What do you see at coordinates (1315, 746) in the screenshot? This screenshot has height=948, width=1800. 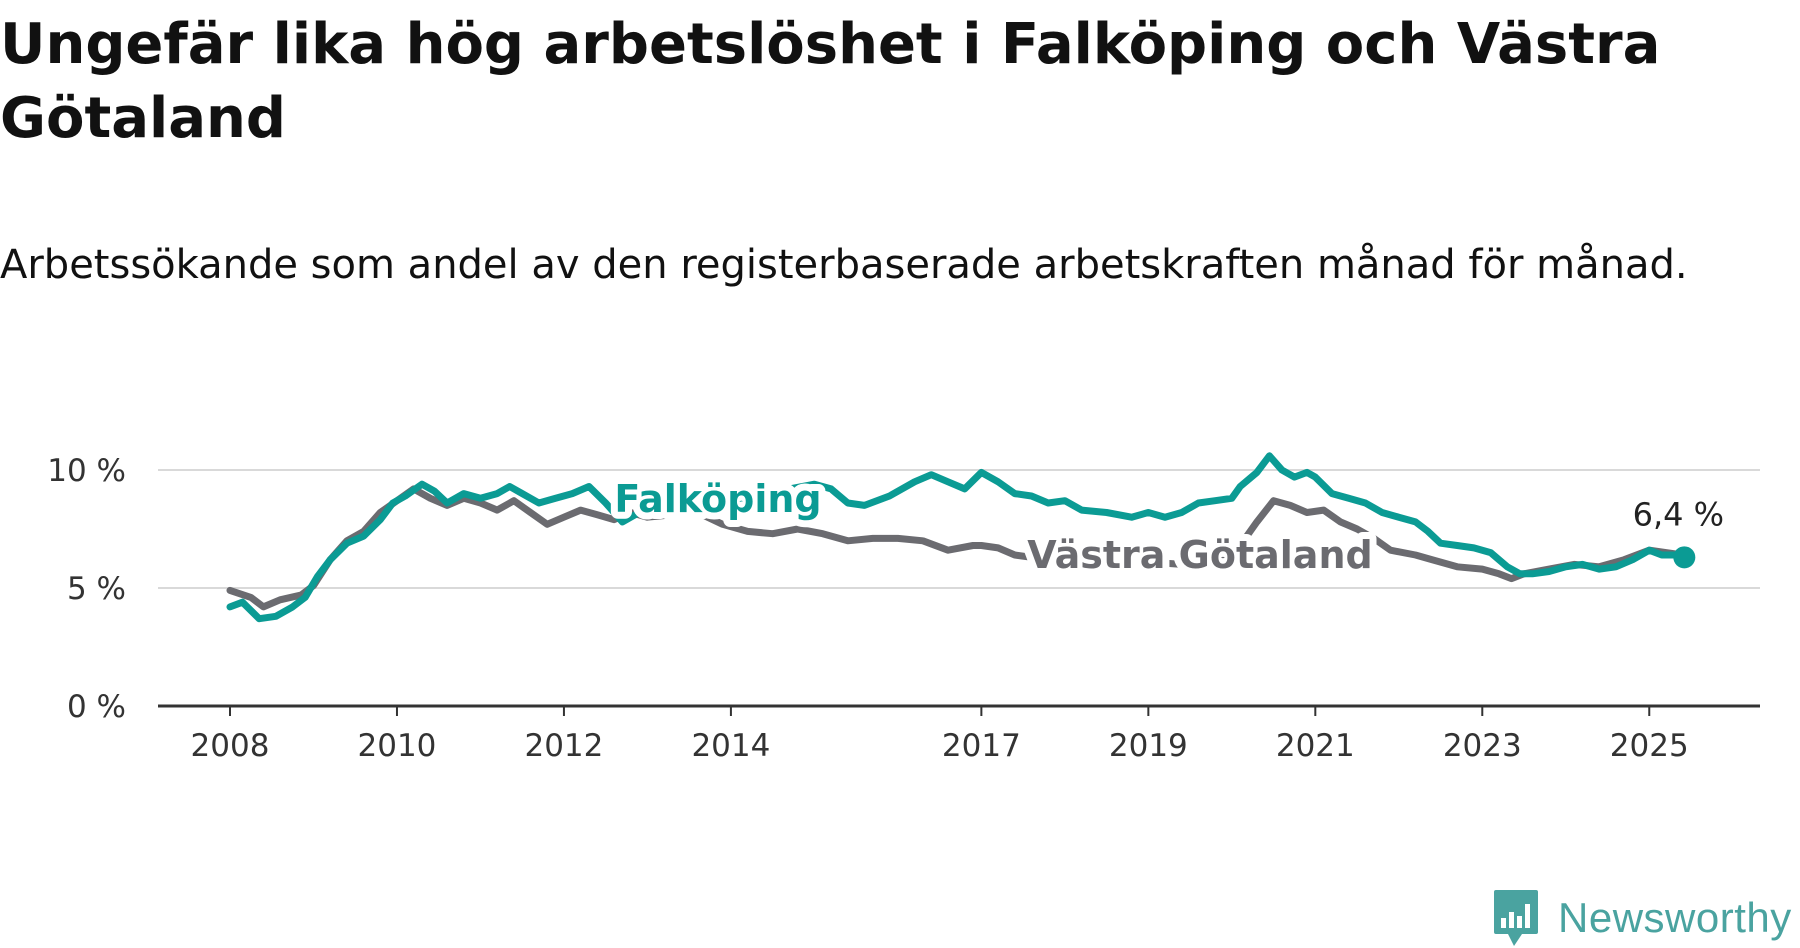 I see `x-tick-label: 2021` at bounding box center [1315, 746].